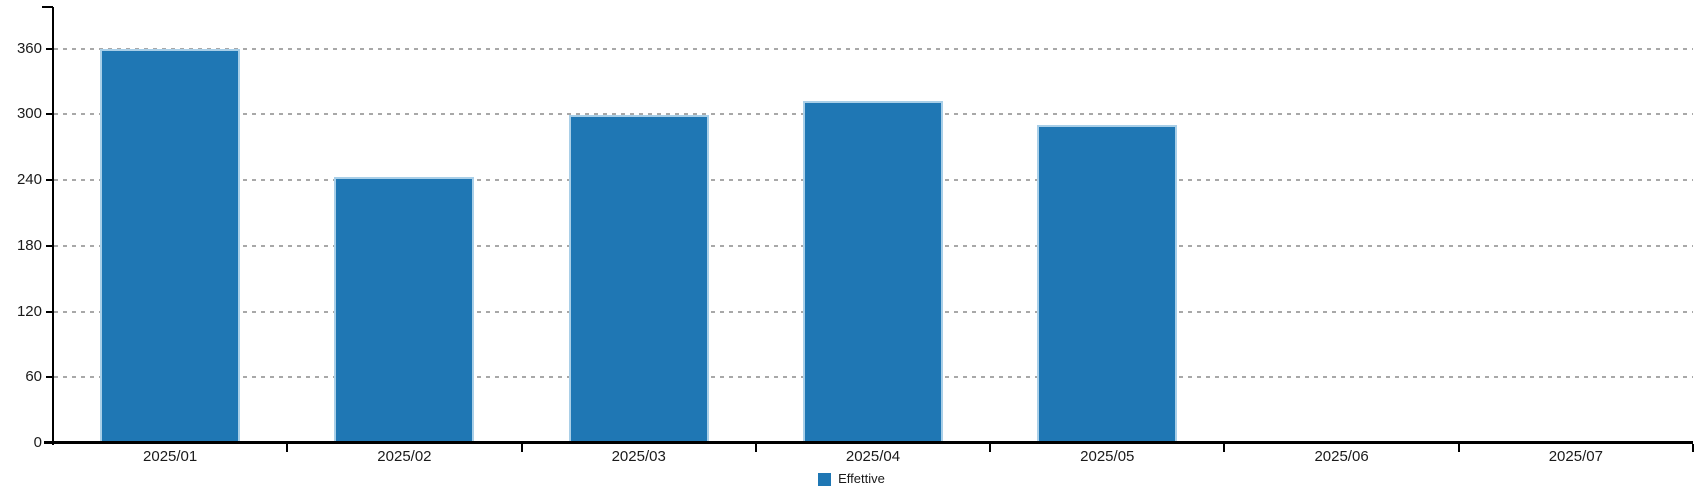  I want to click on y-tick-label-300: 300, so click(29, 114).